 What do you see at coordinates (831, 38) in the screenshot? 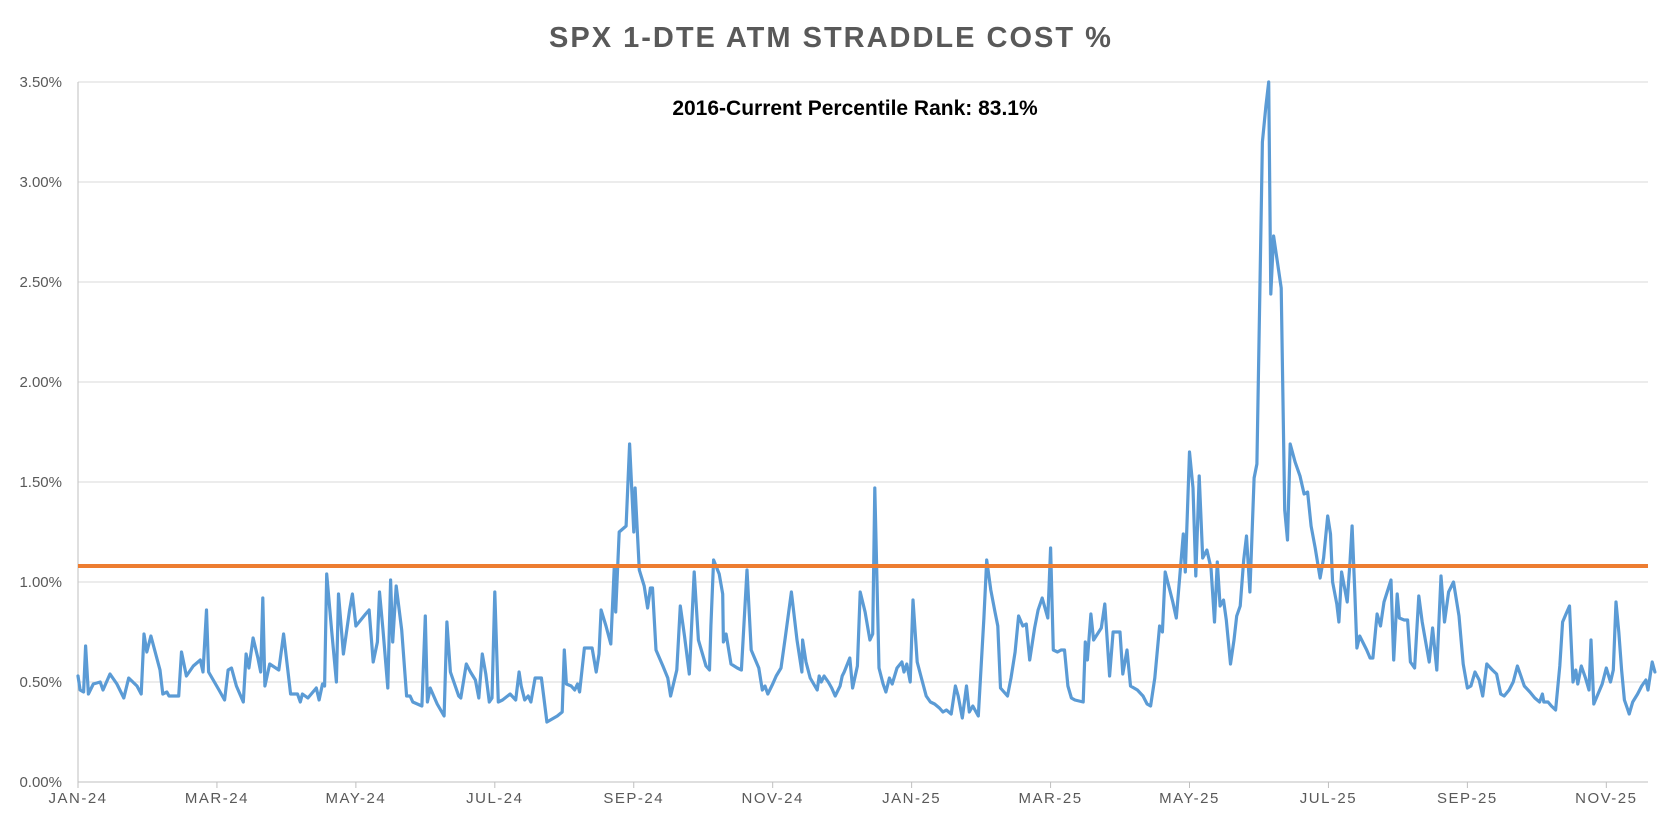
I see `chart-title: SPX 1-DTE ATM STRADDLE COST %` at bounding box center [831, 38].